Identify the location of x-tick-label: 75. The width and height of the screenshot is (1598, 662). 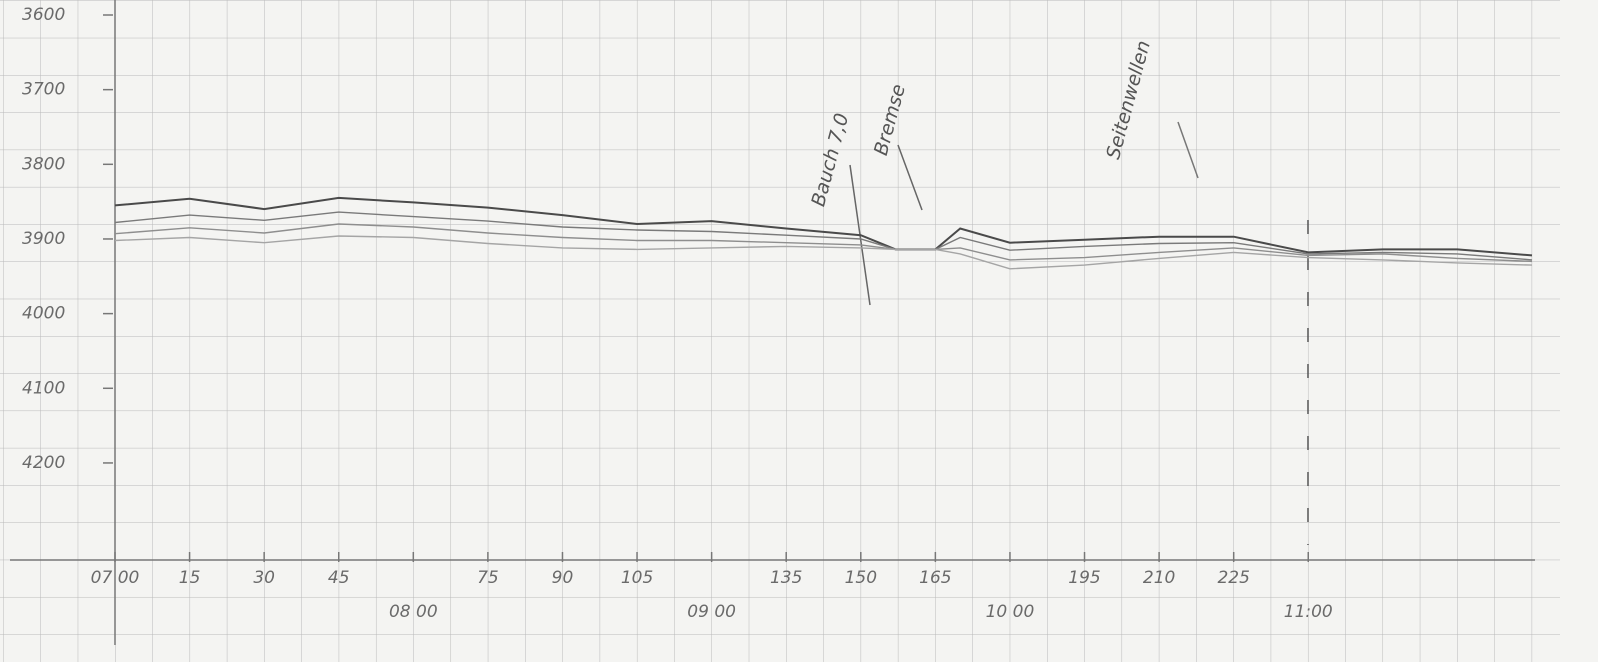
(488, 578).